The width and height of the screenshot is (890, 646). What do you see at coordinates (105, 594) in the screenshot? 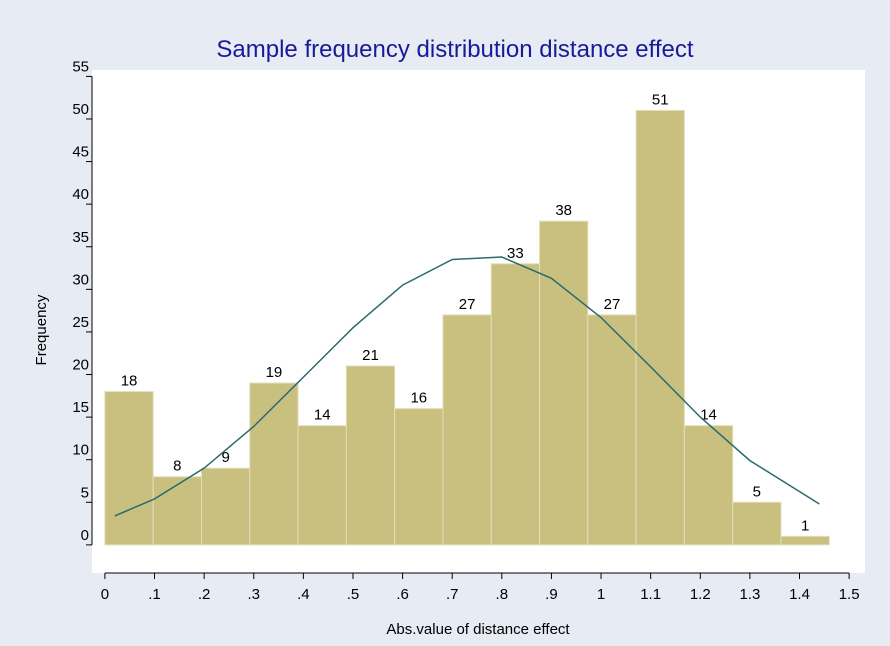
I see `x-tick-label: 0` at bounding box center [105, 594].